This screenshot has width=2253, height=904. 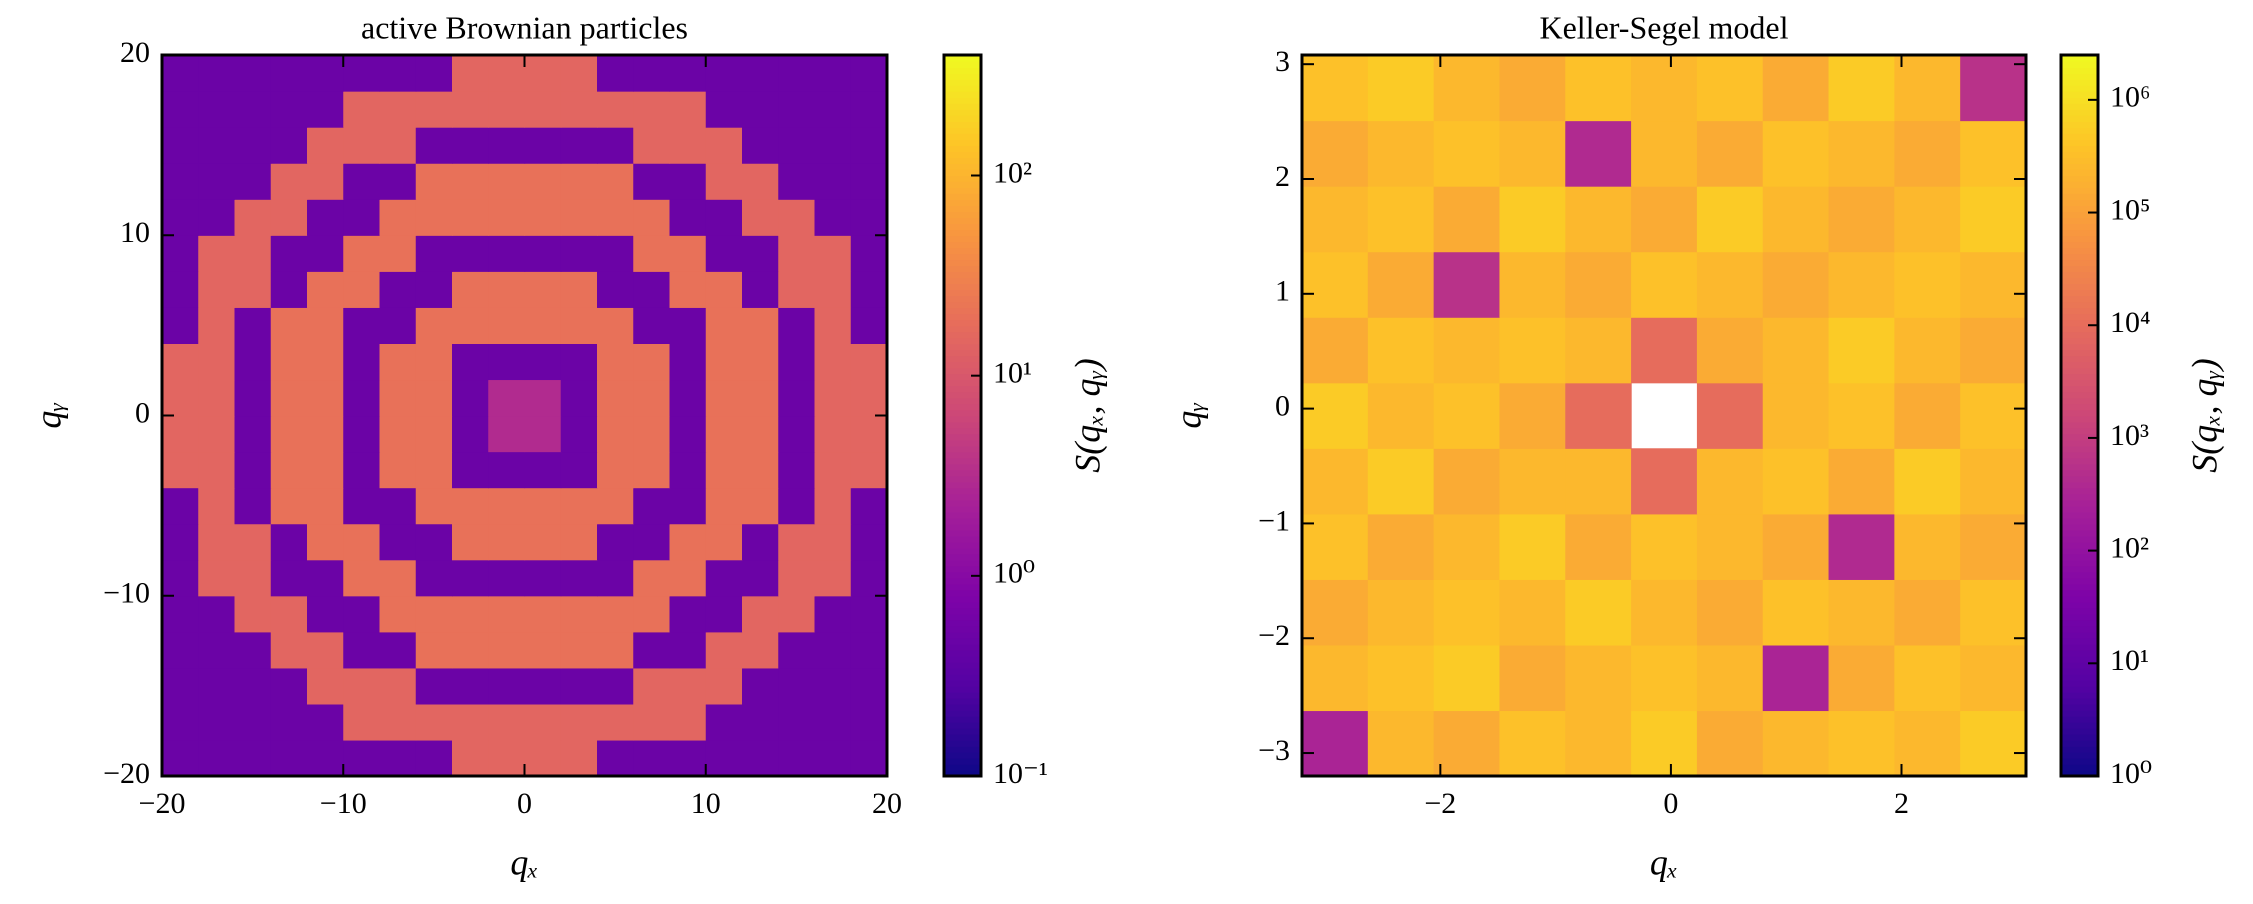 What do you see at coordinates (2131, 773) in the screenshot?
I see `colorbar-tick-label: 10⁰` at bounding box center [2131, 773].